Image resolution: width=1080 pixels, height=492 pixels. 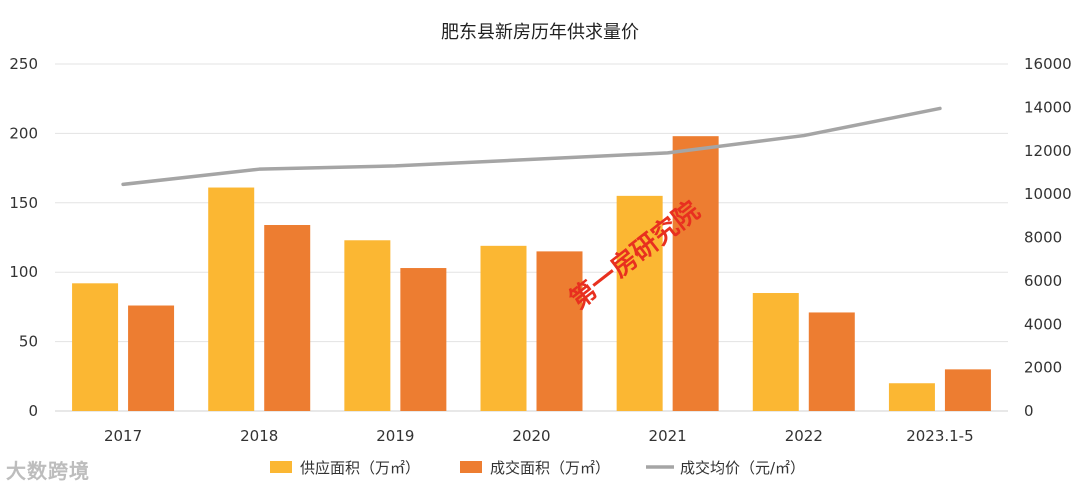 What do you see at coordinates (123, 436) in the screenshot?
I see `x-tick-label: 2017` at bounding box center [123, 436].